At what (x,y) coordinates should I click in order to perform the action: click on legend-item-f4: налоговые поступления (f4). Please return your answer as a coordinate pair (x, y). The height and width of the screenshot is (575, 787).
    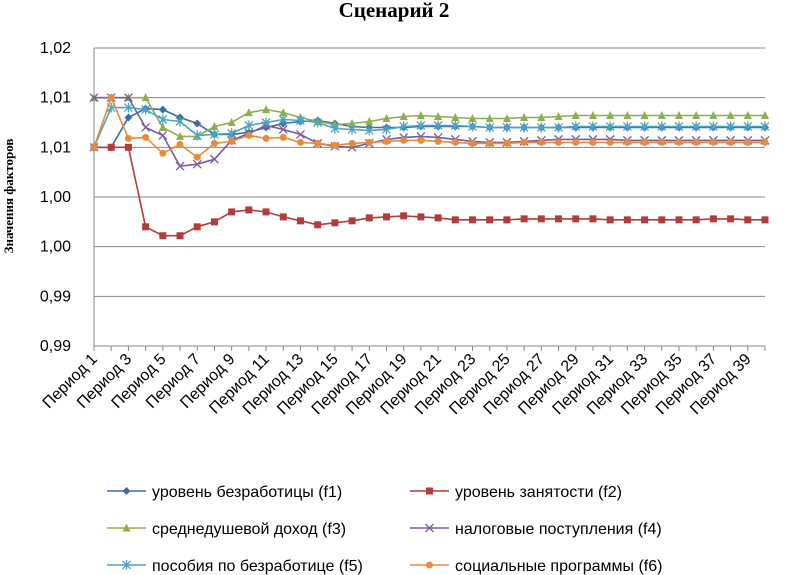
    Looking at the image, I should click on (536, 529).